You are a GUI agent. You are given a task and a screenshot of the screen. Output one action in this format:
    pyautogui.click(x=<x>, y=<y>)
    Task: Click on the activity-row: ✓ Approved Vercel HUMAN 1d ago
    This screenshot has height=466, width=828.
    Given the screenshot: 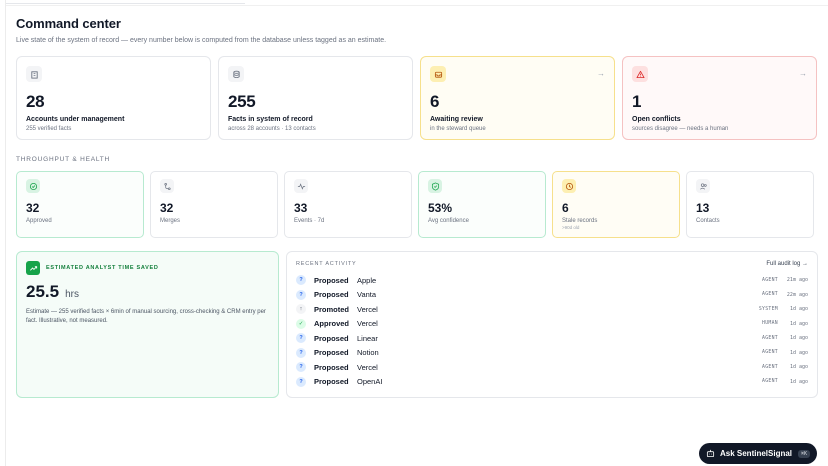 What is the action you would take?
    pyautogui.click(x=552, y=324)
    